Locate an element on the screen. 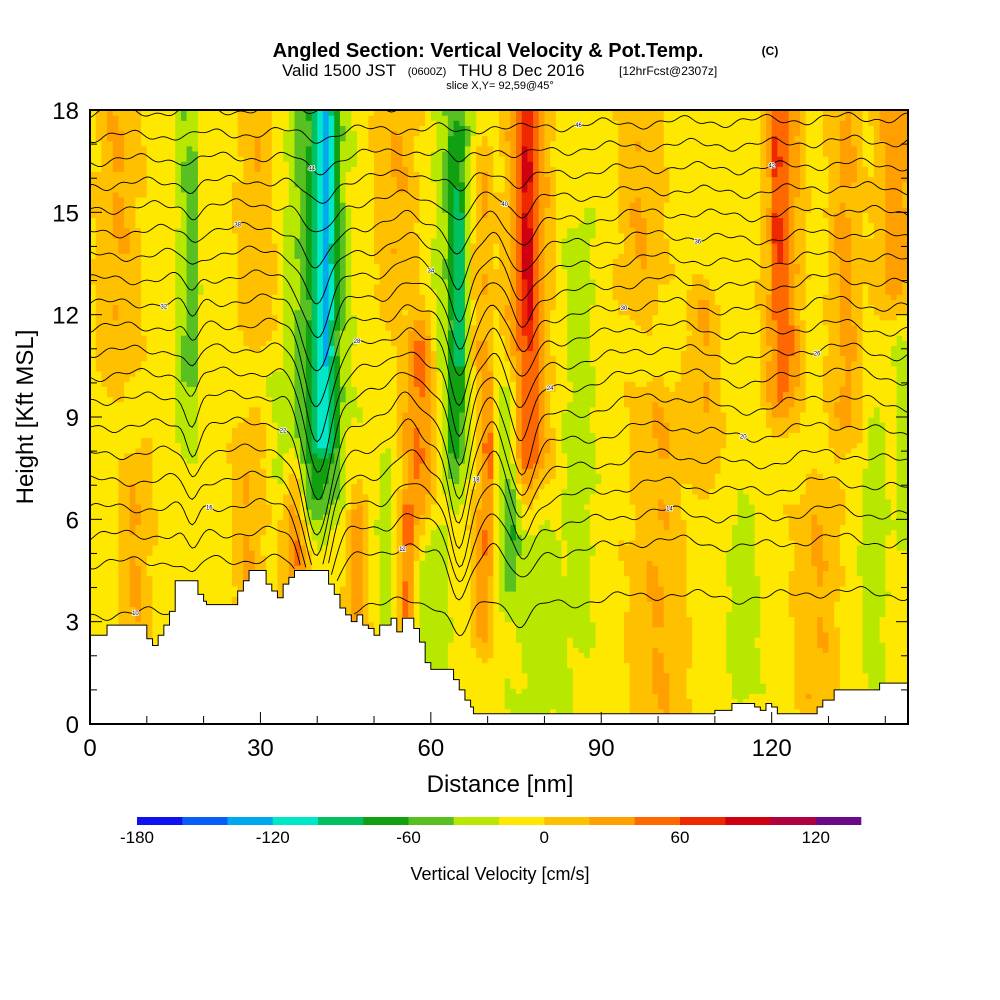 Image resolution: width=1000 pixels, height=1000 pixels. valid-time-prefix: Valid 1500 JST is located at coordinates (339, 70).